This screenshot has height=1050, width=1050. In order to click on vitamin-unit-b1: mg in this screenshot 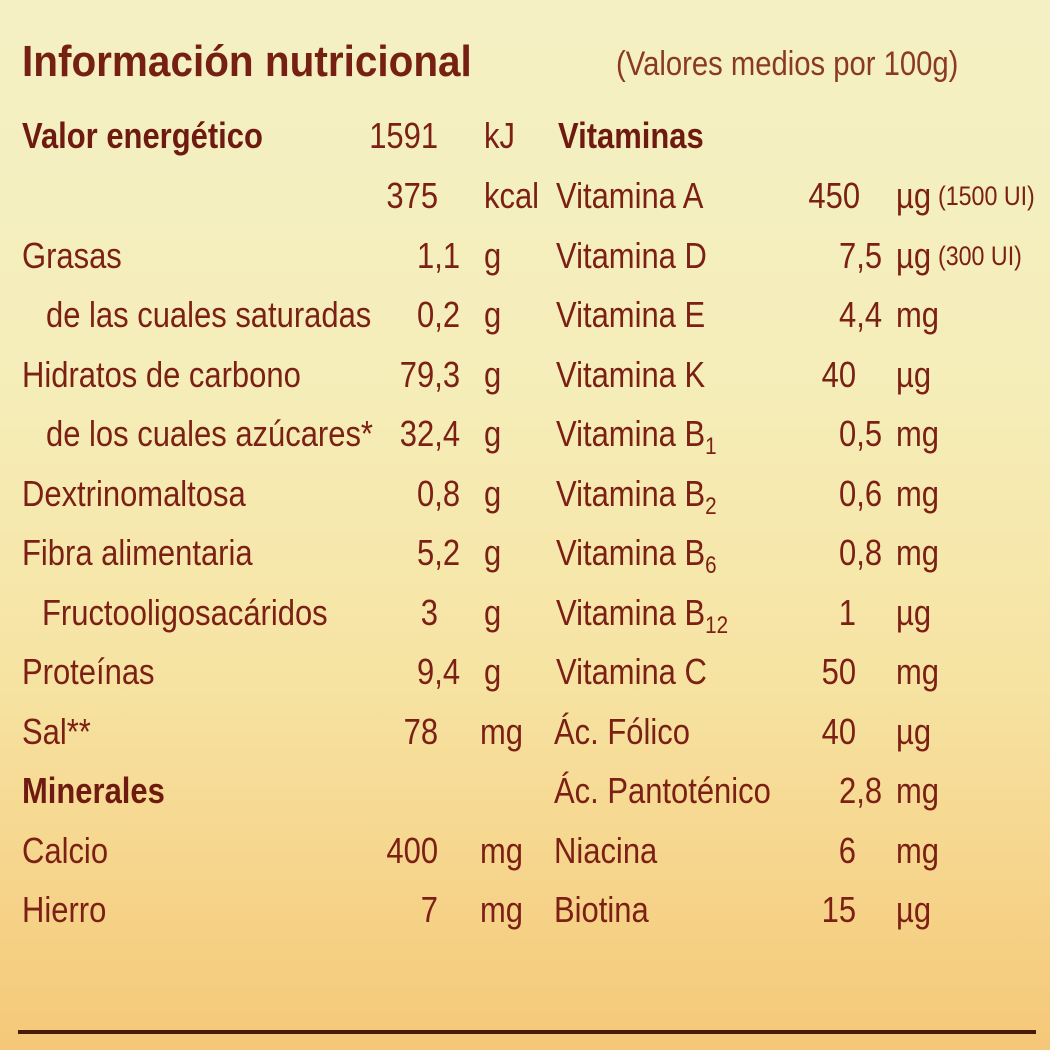, I will do `click(918, 433)`.